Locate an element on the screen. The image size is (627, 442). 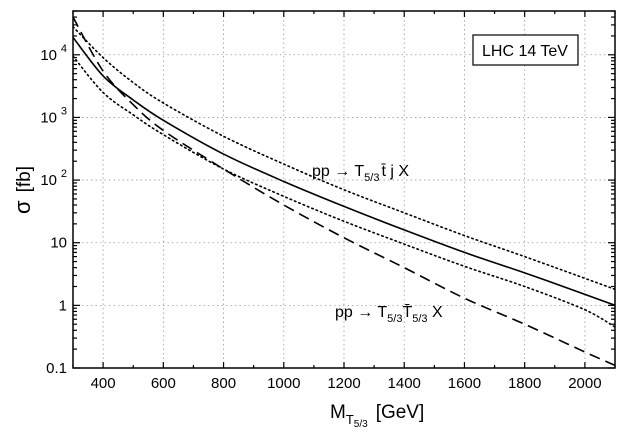
annotation-pair-suffix: X is located at coordinates (435, 312).